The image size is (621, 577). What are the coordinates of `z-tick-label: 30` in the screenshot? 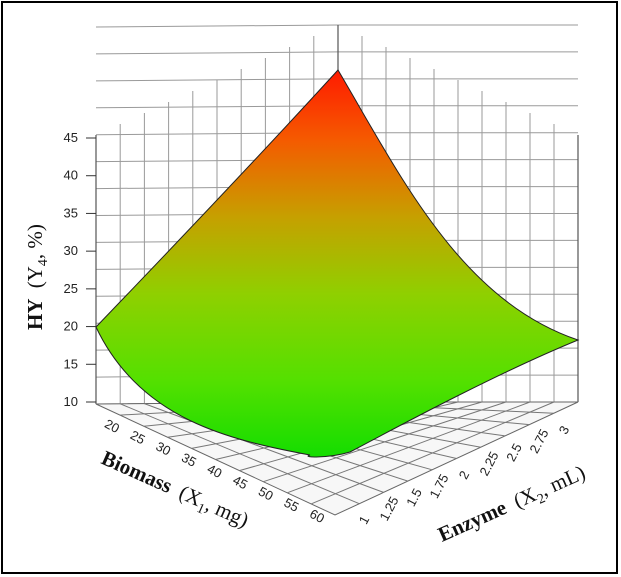 It's located at (71, 250).